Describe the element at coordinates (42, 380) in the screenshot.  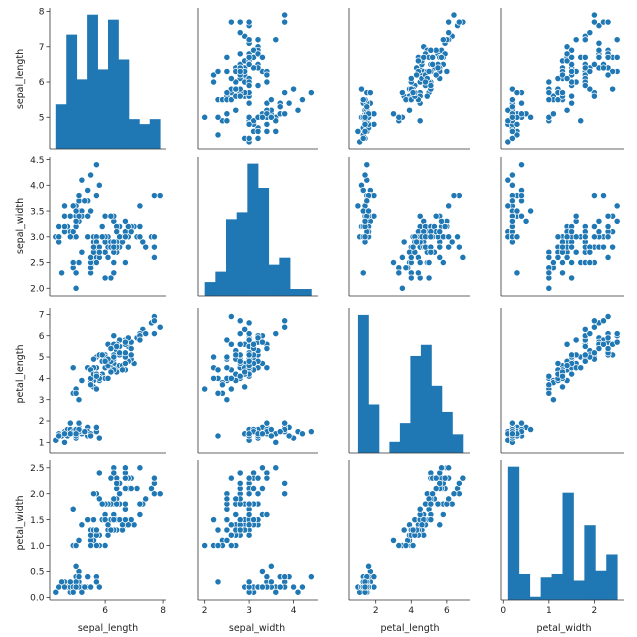
I see `y-tick-label: 4` at that location.